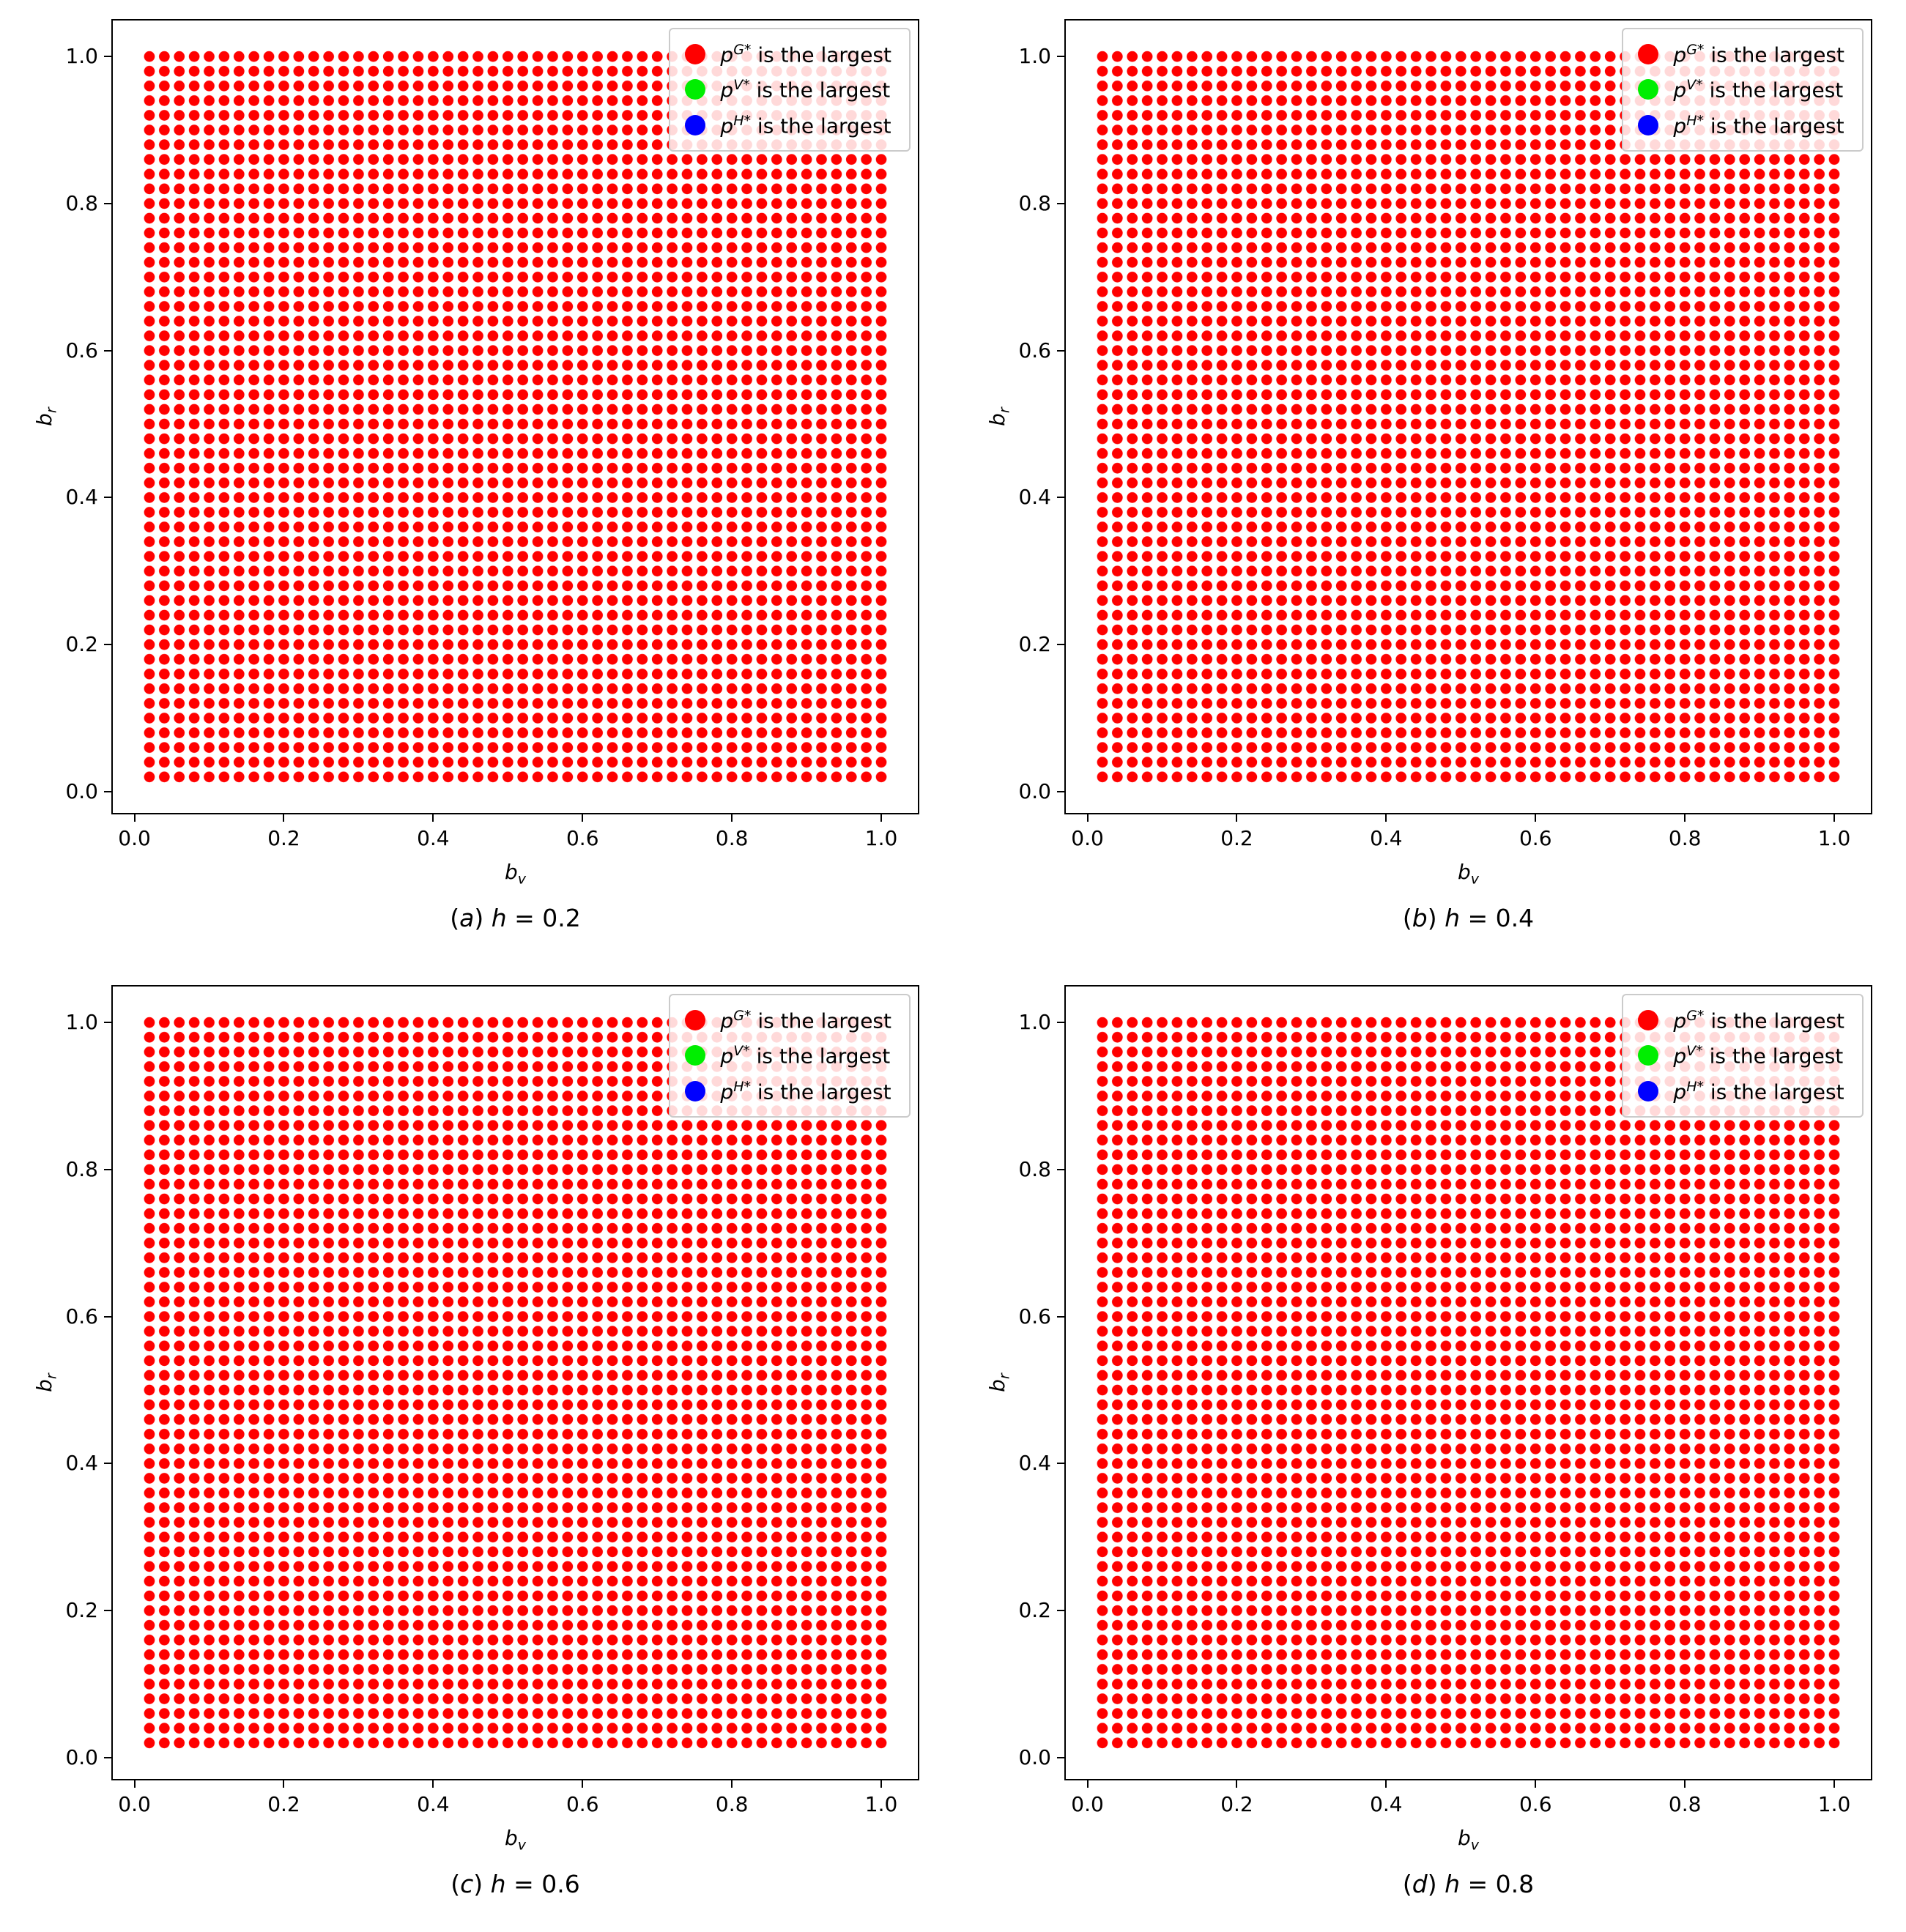 This screenshot has height=1932, width=1906. I want to click on caption-b: (b) h = 0.4, so click(1468, 918).